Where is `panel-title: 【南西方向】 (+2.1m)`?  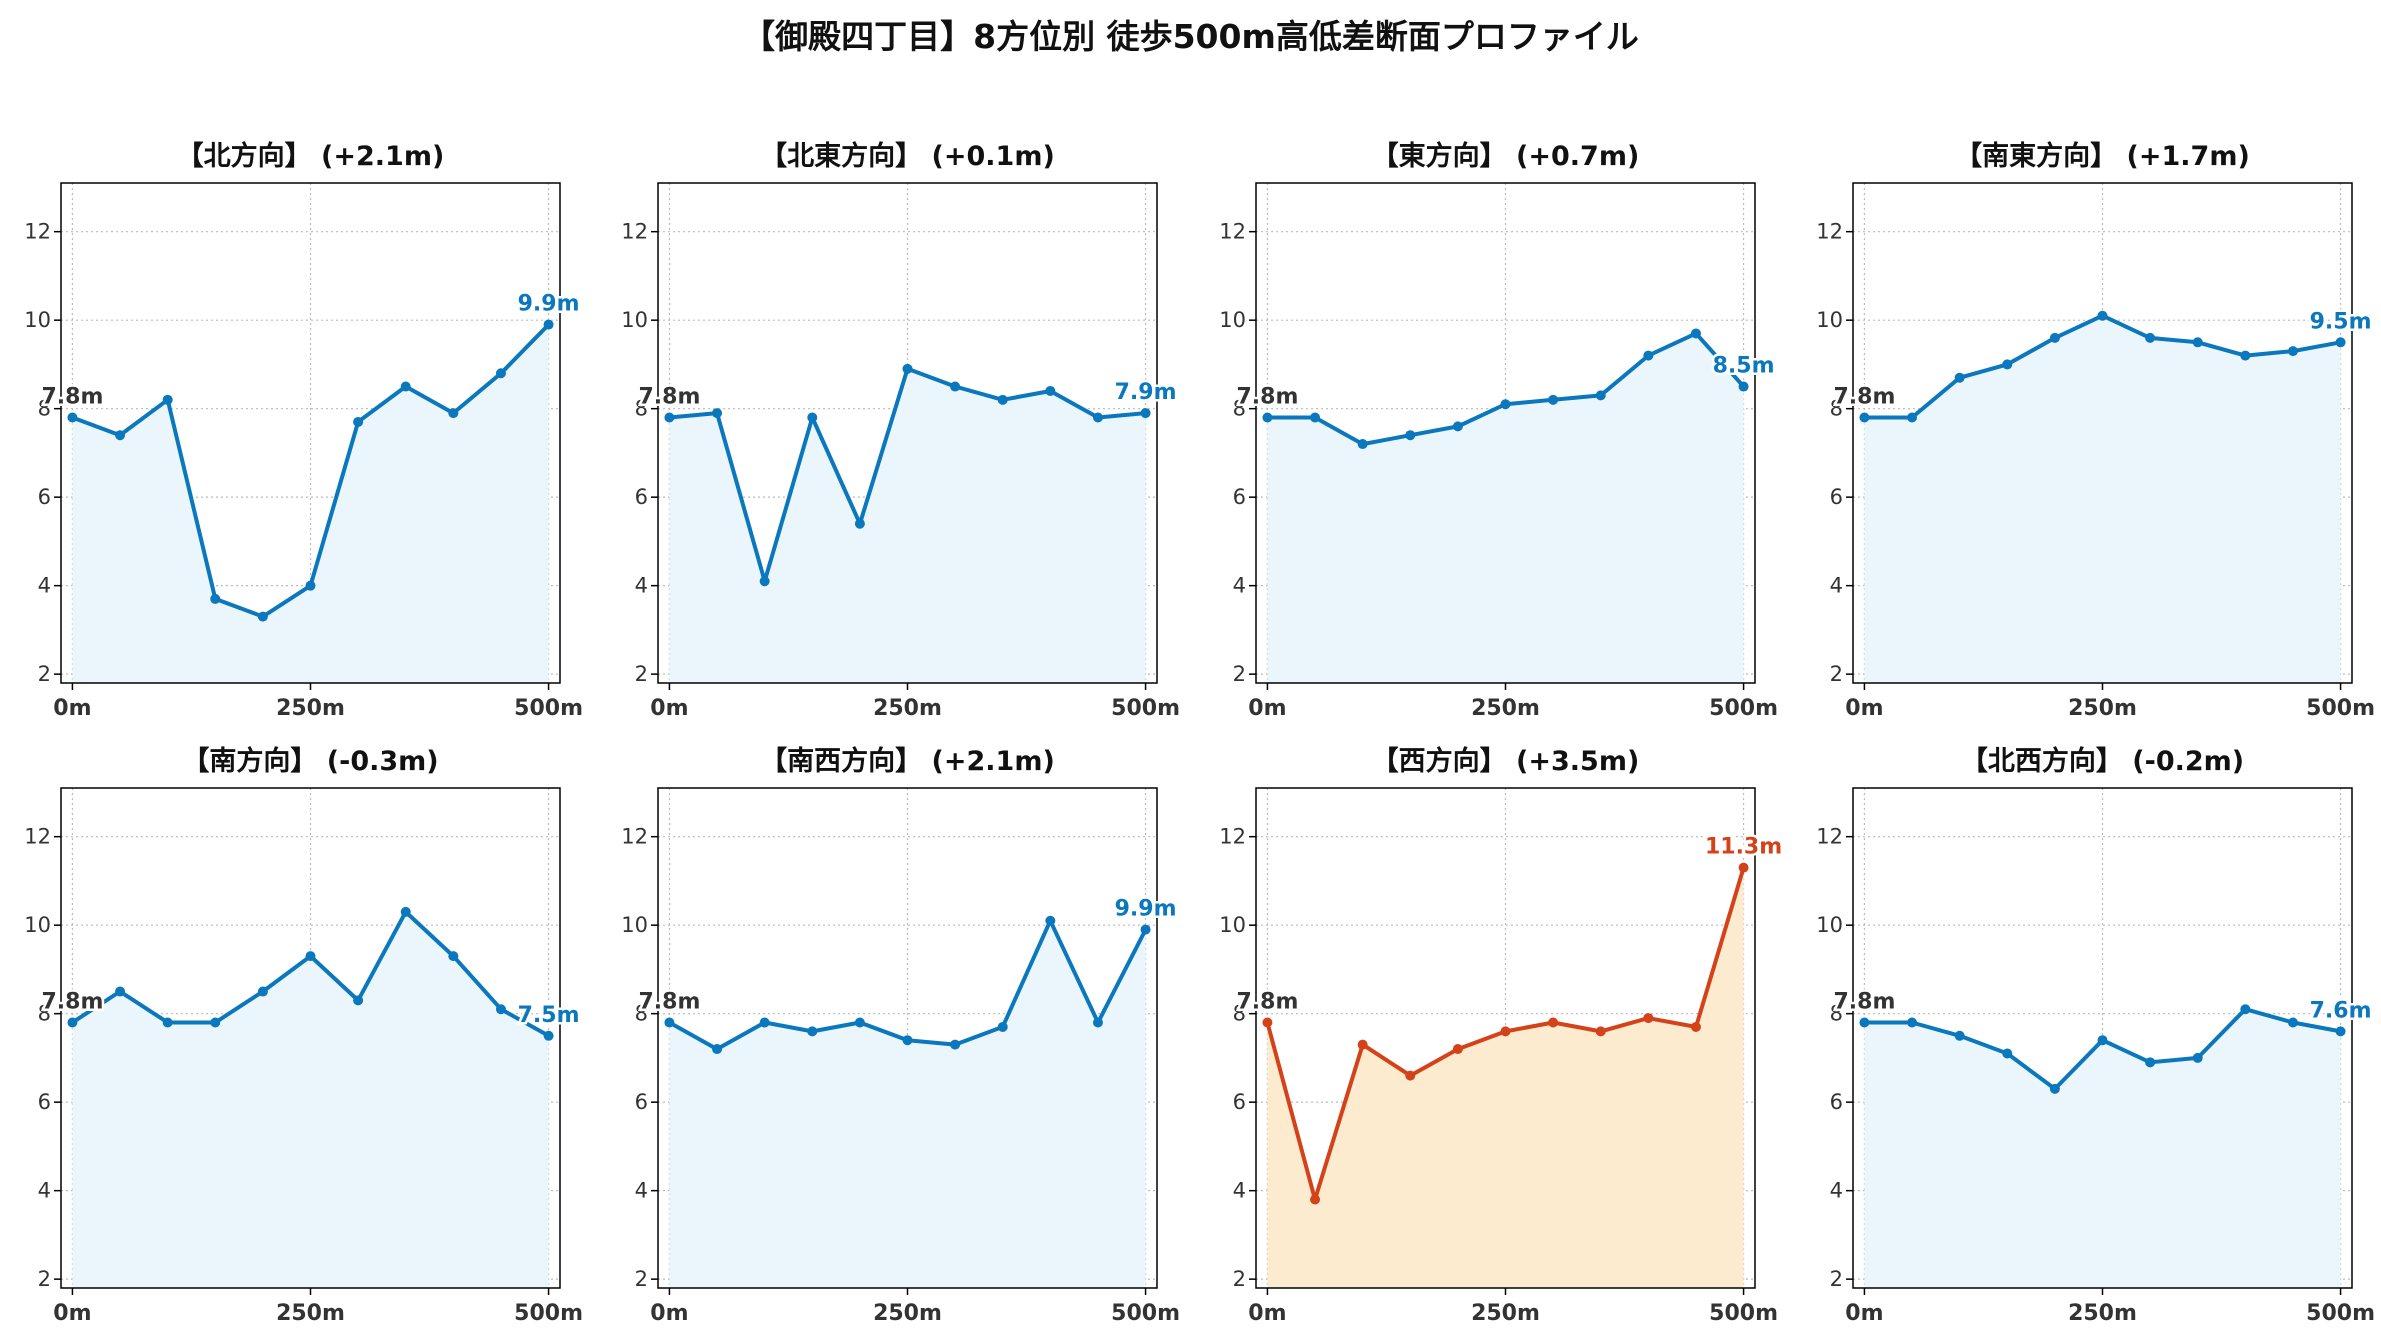 panel-title: 【南西方向】 (+2.1m) is located at coordinates (907, 761).